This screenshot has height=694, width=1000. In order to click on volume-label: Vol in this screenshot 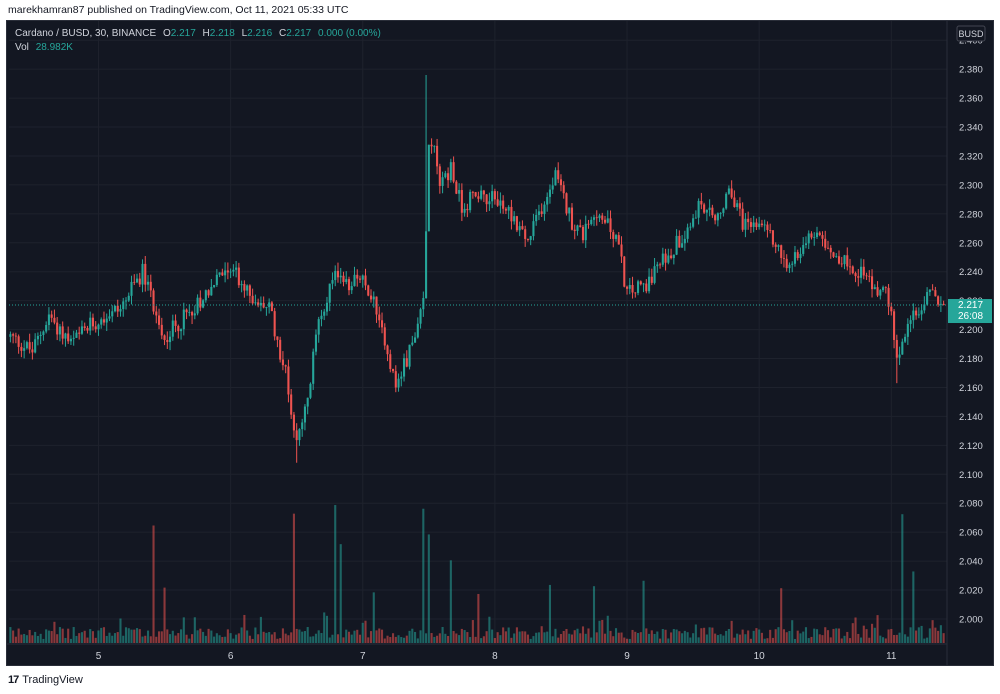, I will do `click(22, 47)`.